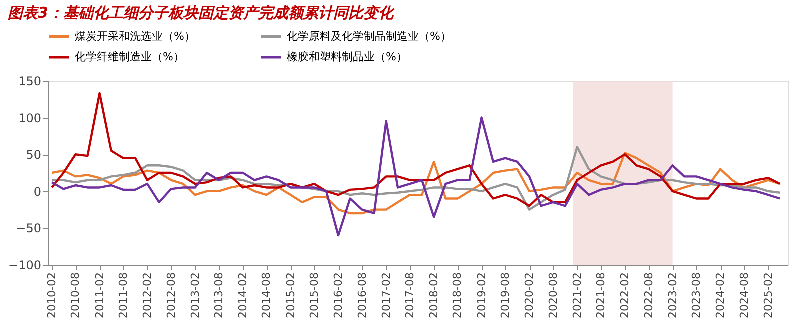  I want to click on x-tick-label: 2018-02, so click(434, 295).